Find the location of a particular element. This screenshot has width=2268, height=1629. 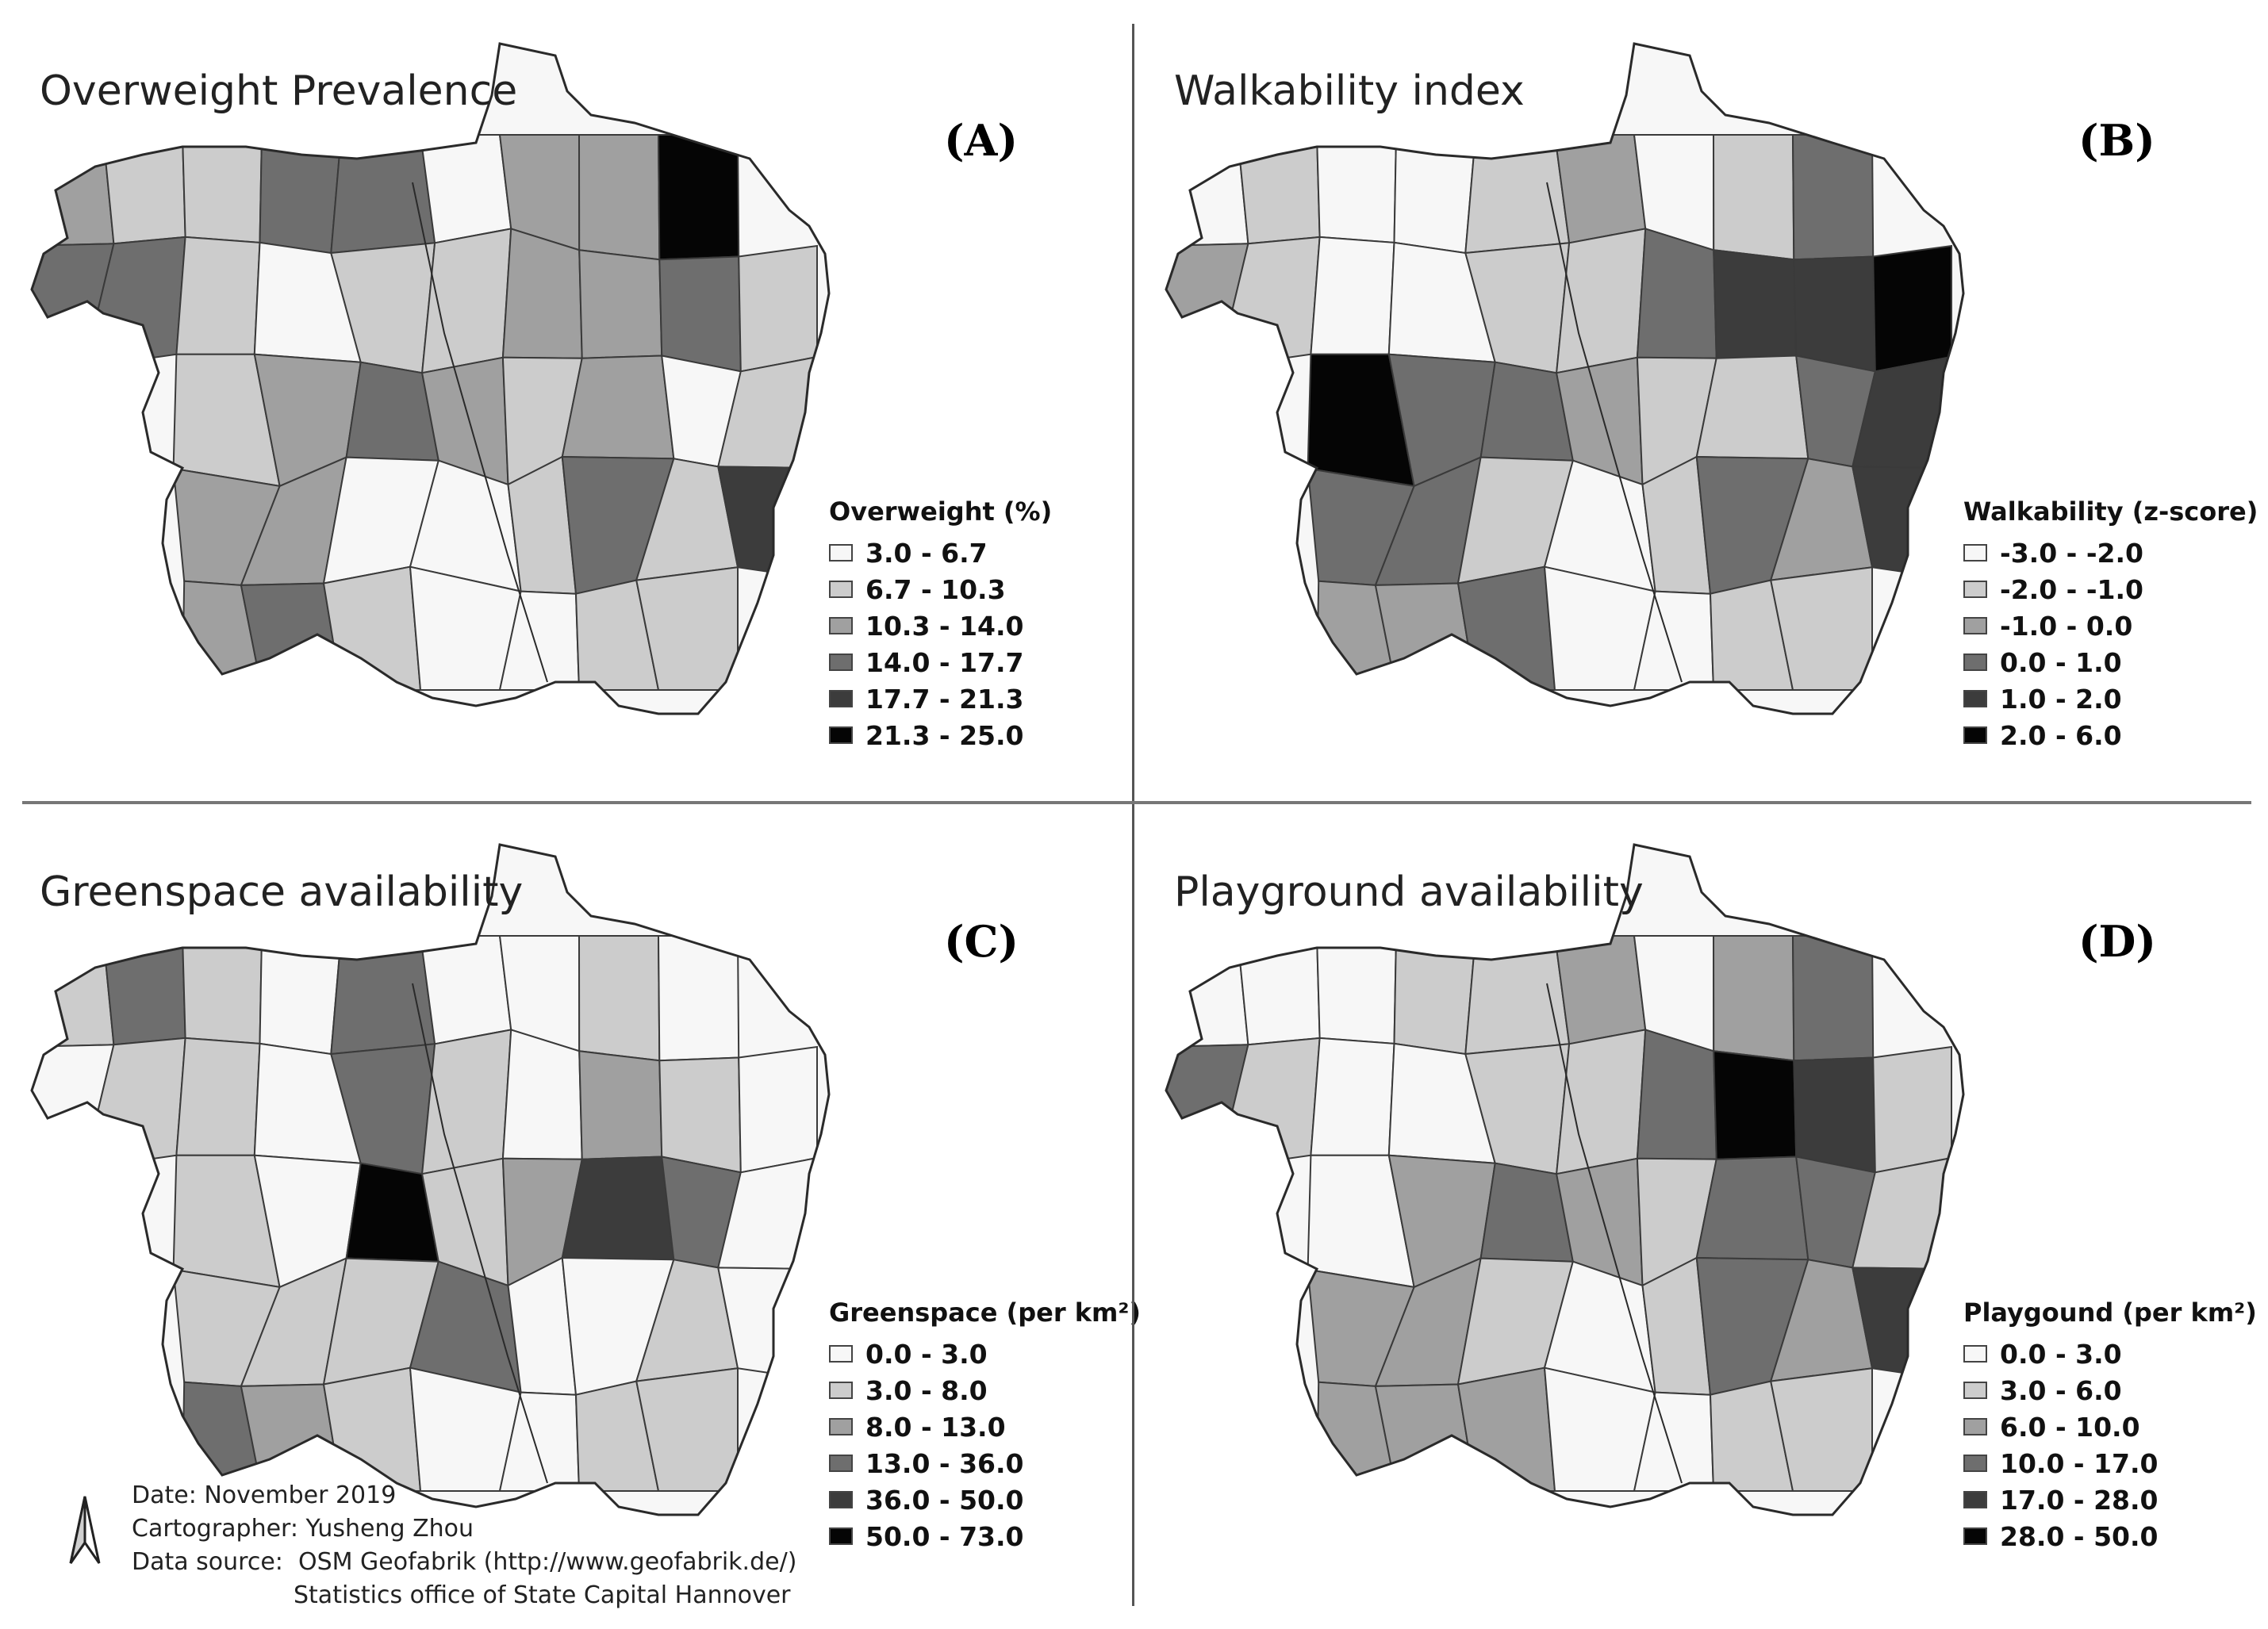

panel-letter: (B) is located at coordinates (2117, 141).